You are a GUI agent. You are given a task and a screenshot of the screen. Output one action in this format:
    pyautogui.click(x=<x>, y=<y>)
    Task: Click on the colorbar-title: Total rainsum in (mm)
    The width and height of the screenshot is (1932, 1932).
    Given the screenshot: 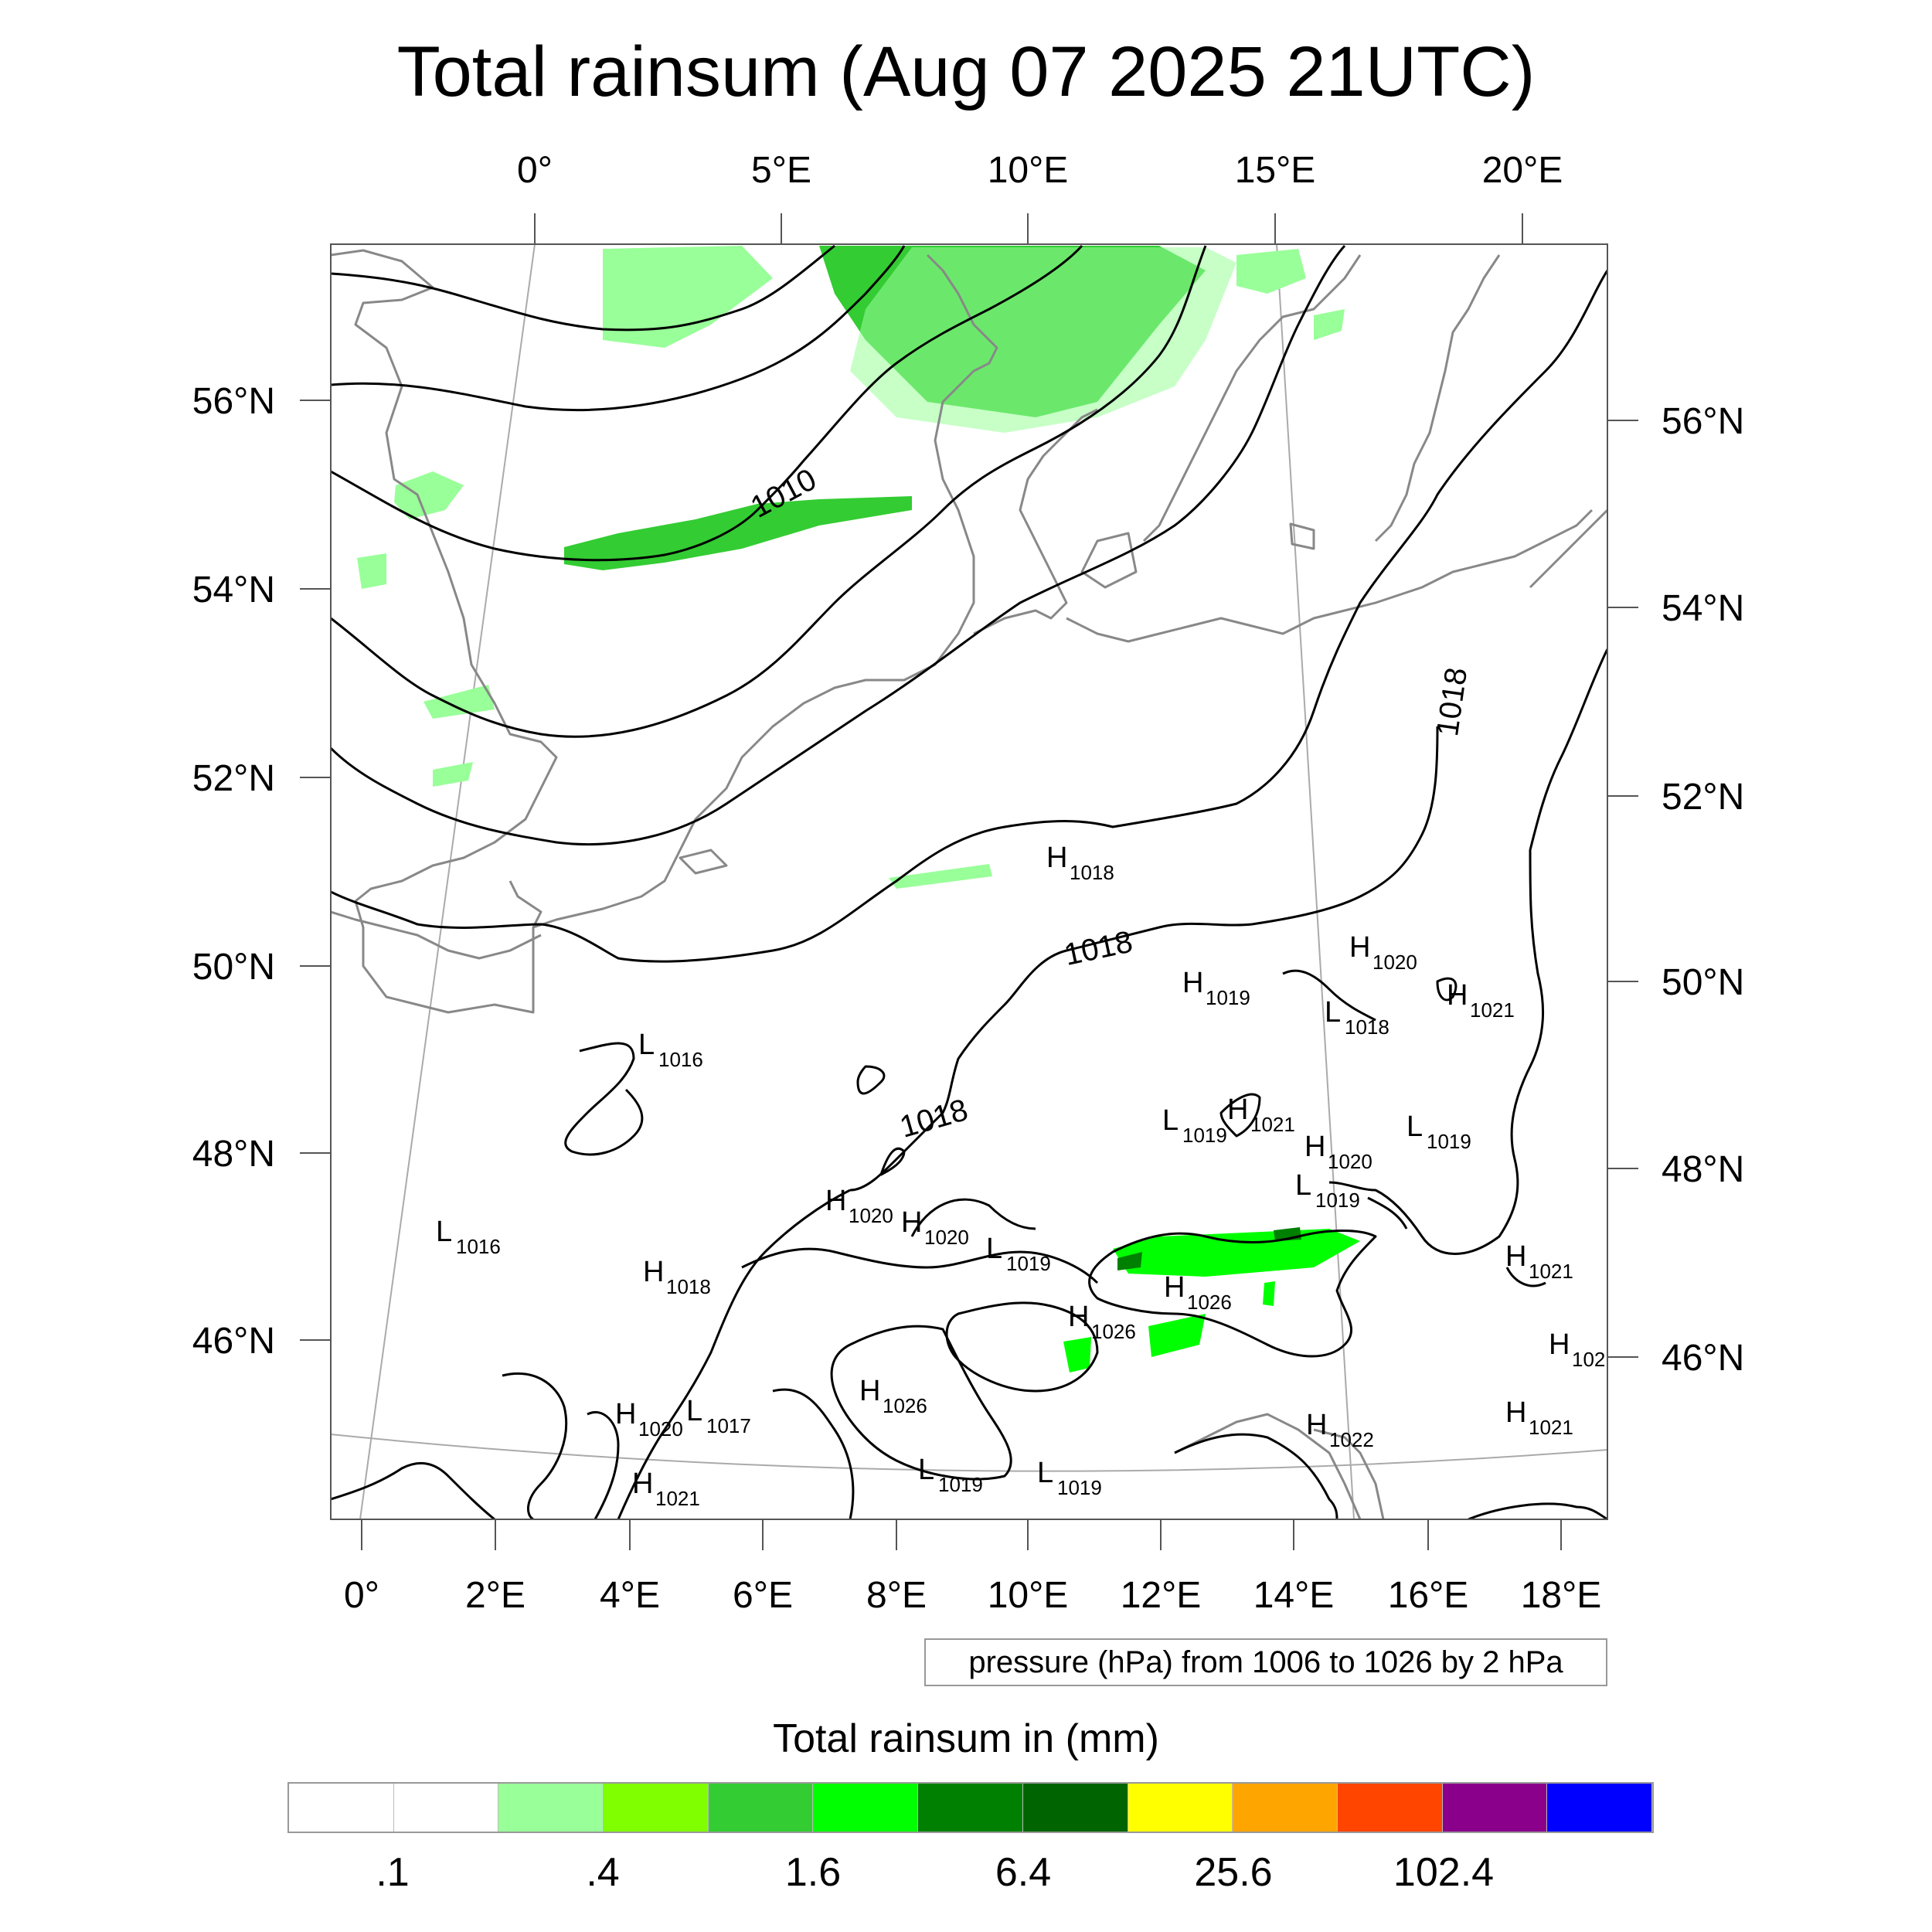 What is the action you would take?
    pyautogui.click(x=966, y=1739)
    